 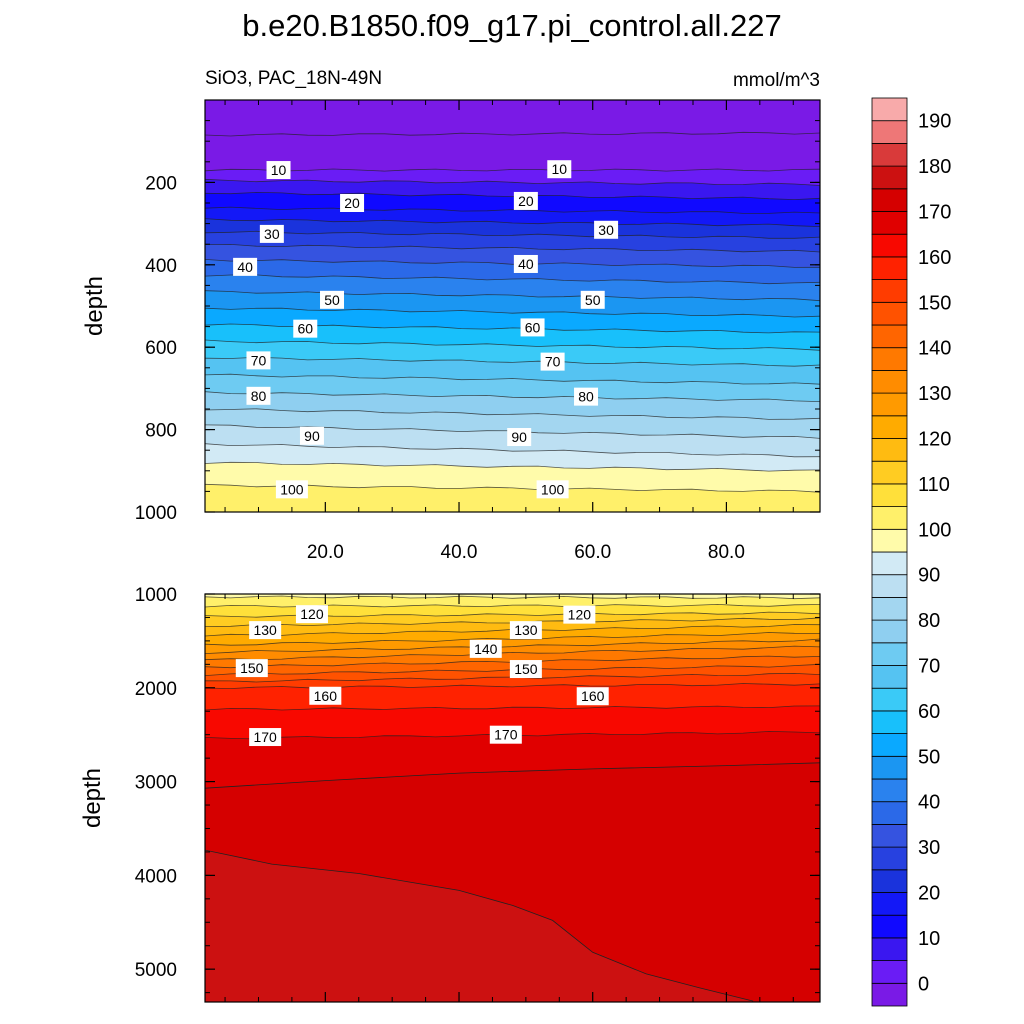 I want to click on contour-label: 70, so click(x=553, y=362).